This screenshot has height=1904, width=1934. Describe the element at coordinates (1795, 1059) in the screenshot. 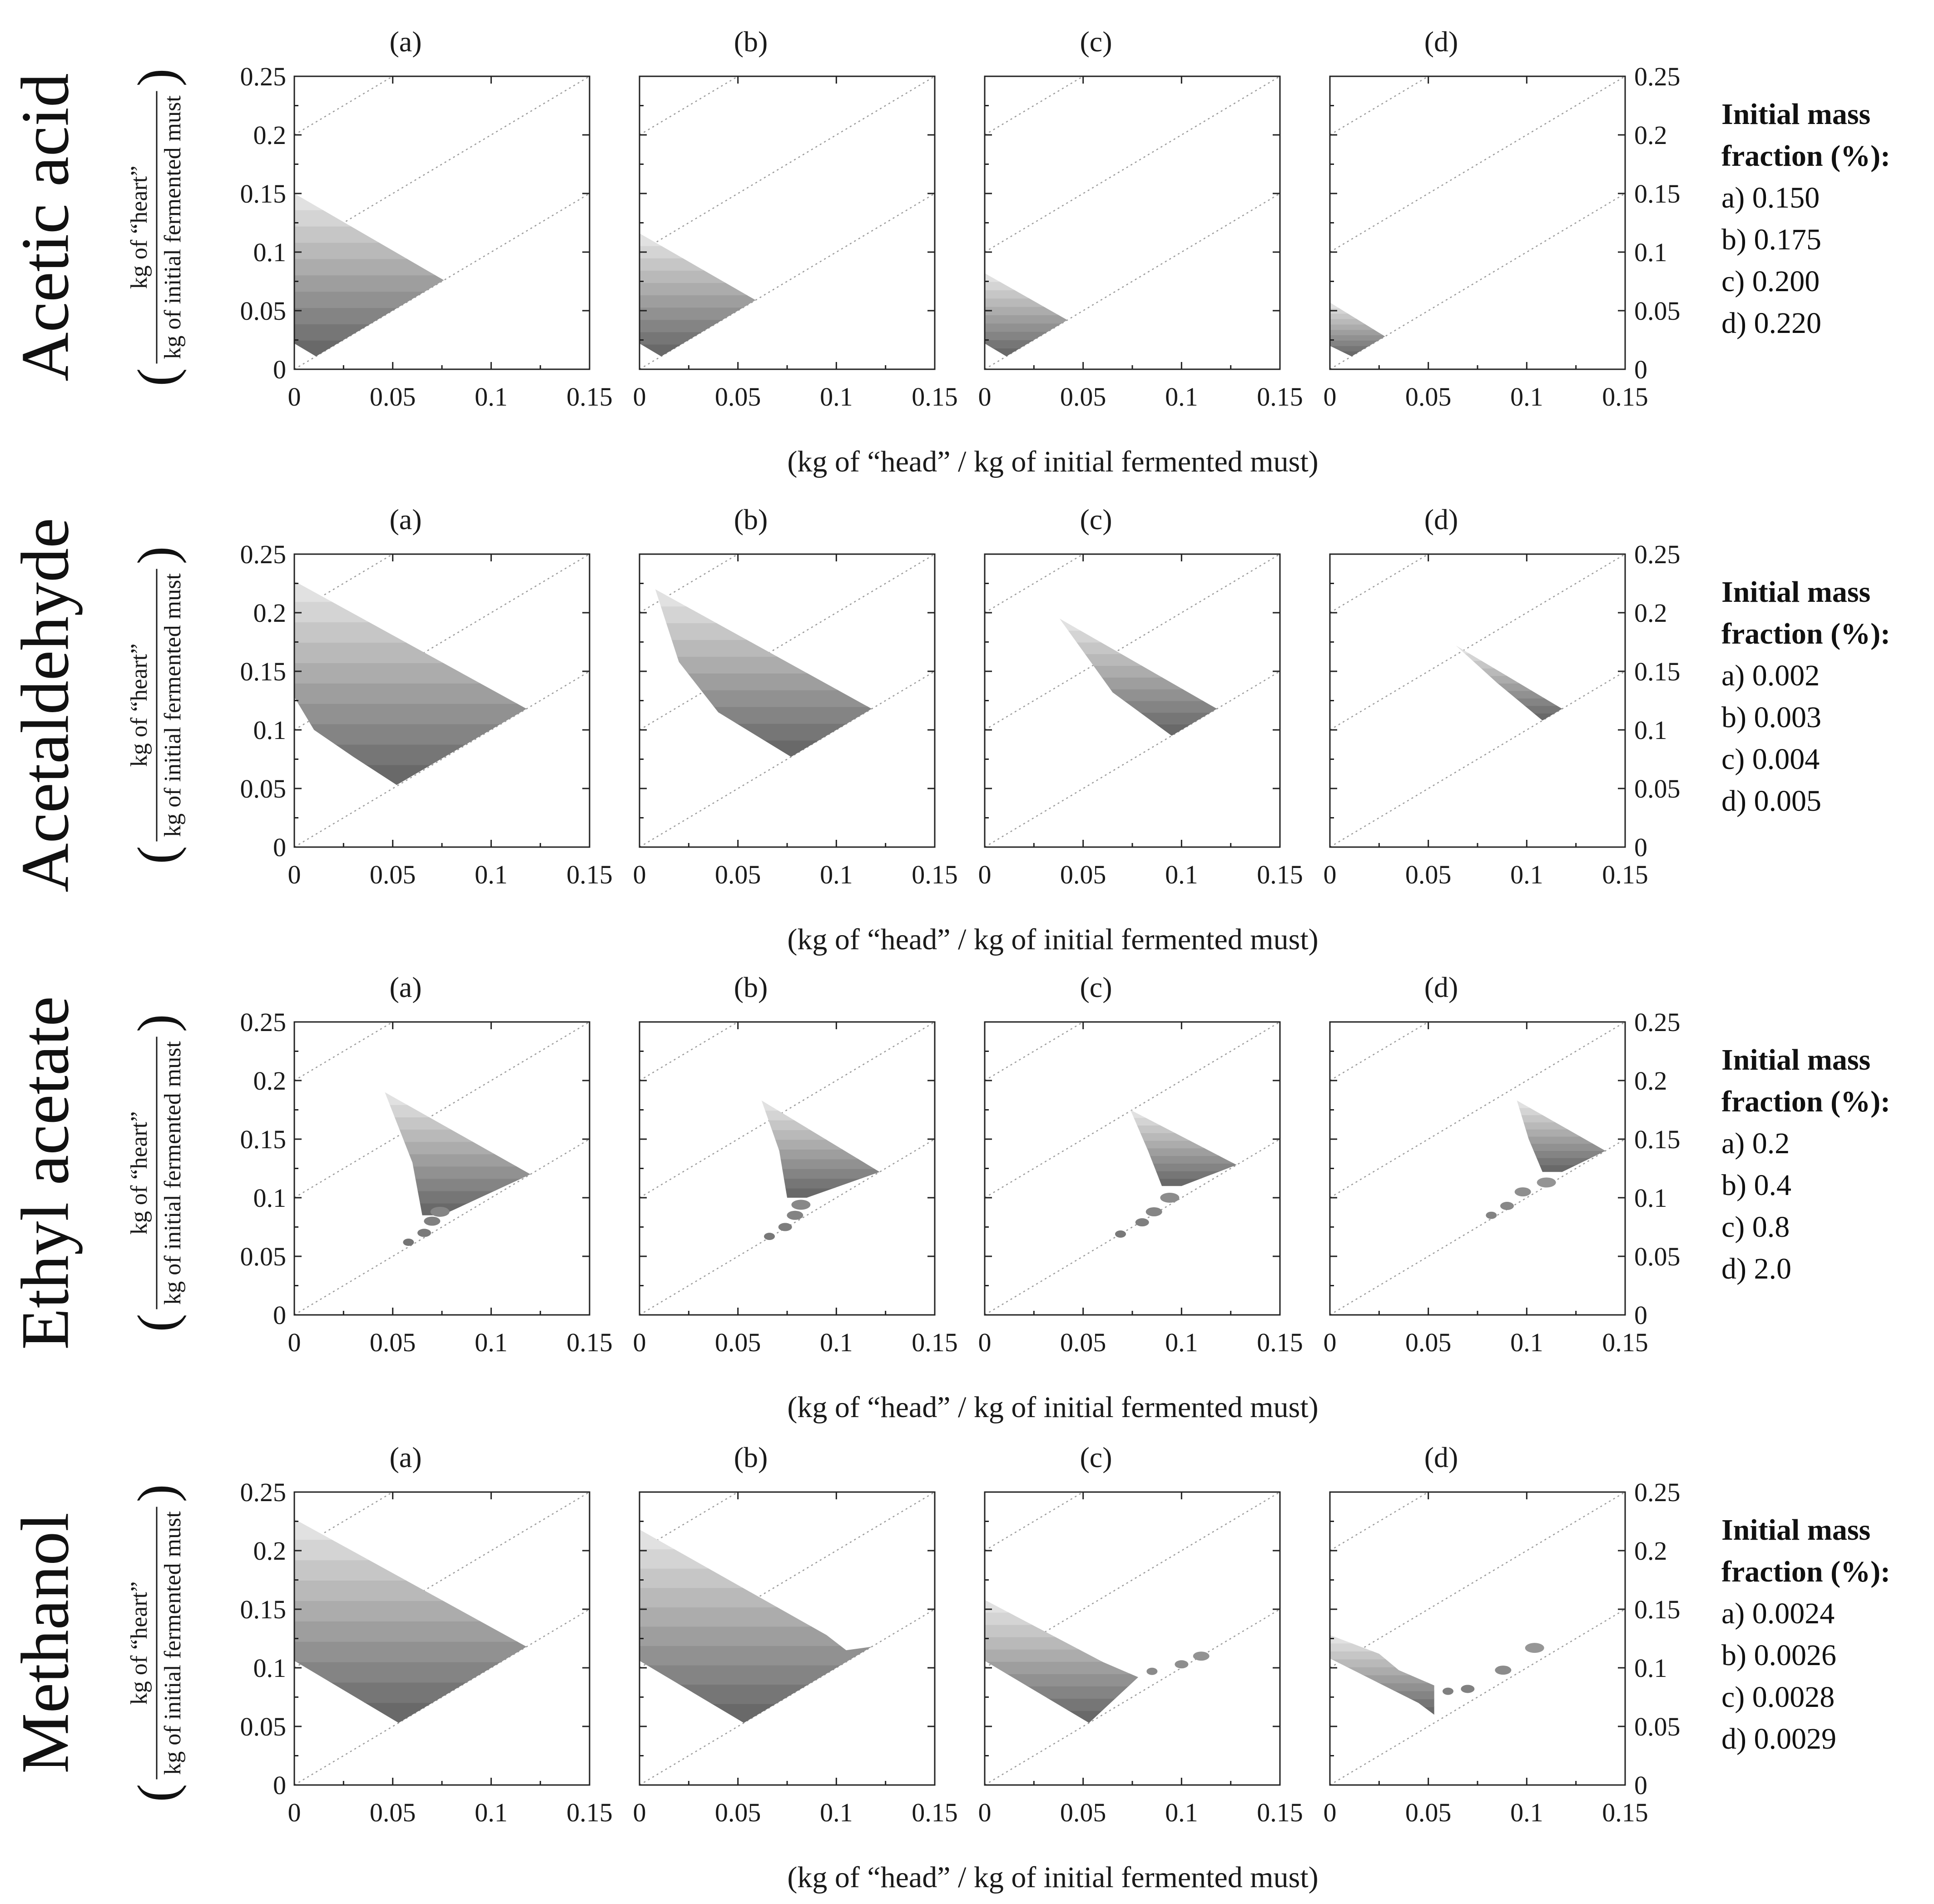

I see `legend-title: Initial mass` at that location.